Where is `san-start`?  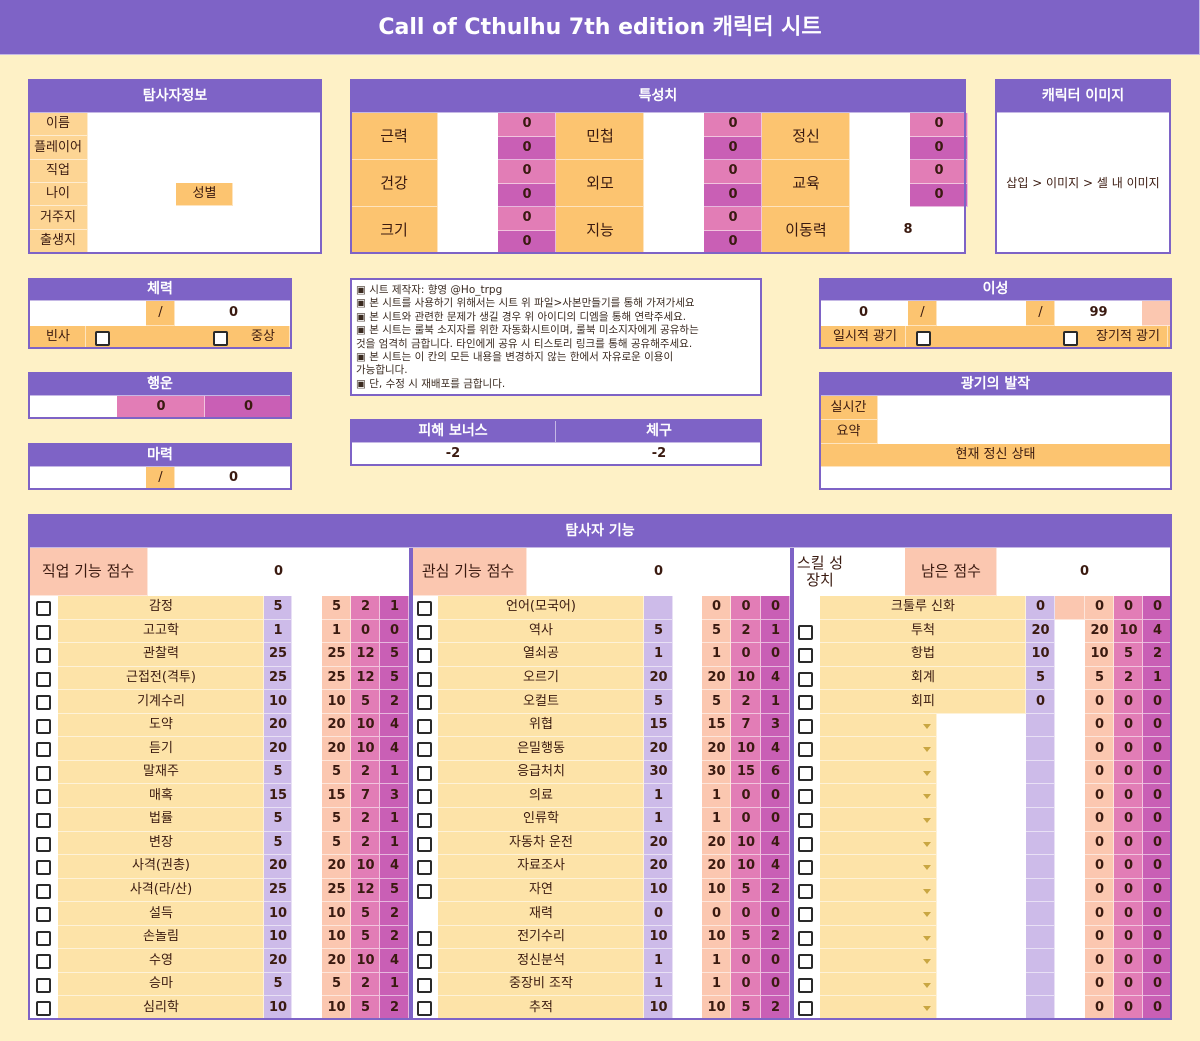
san-start is located at coordinates (981, 313).